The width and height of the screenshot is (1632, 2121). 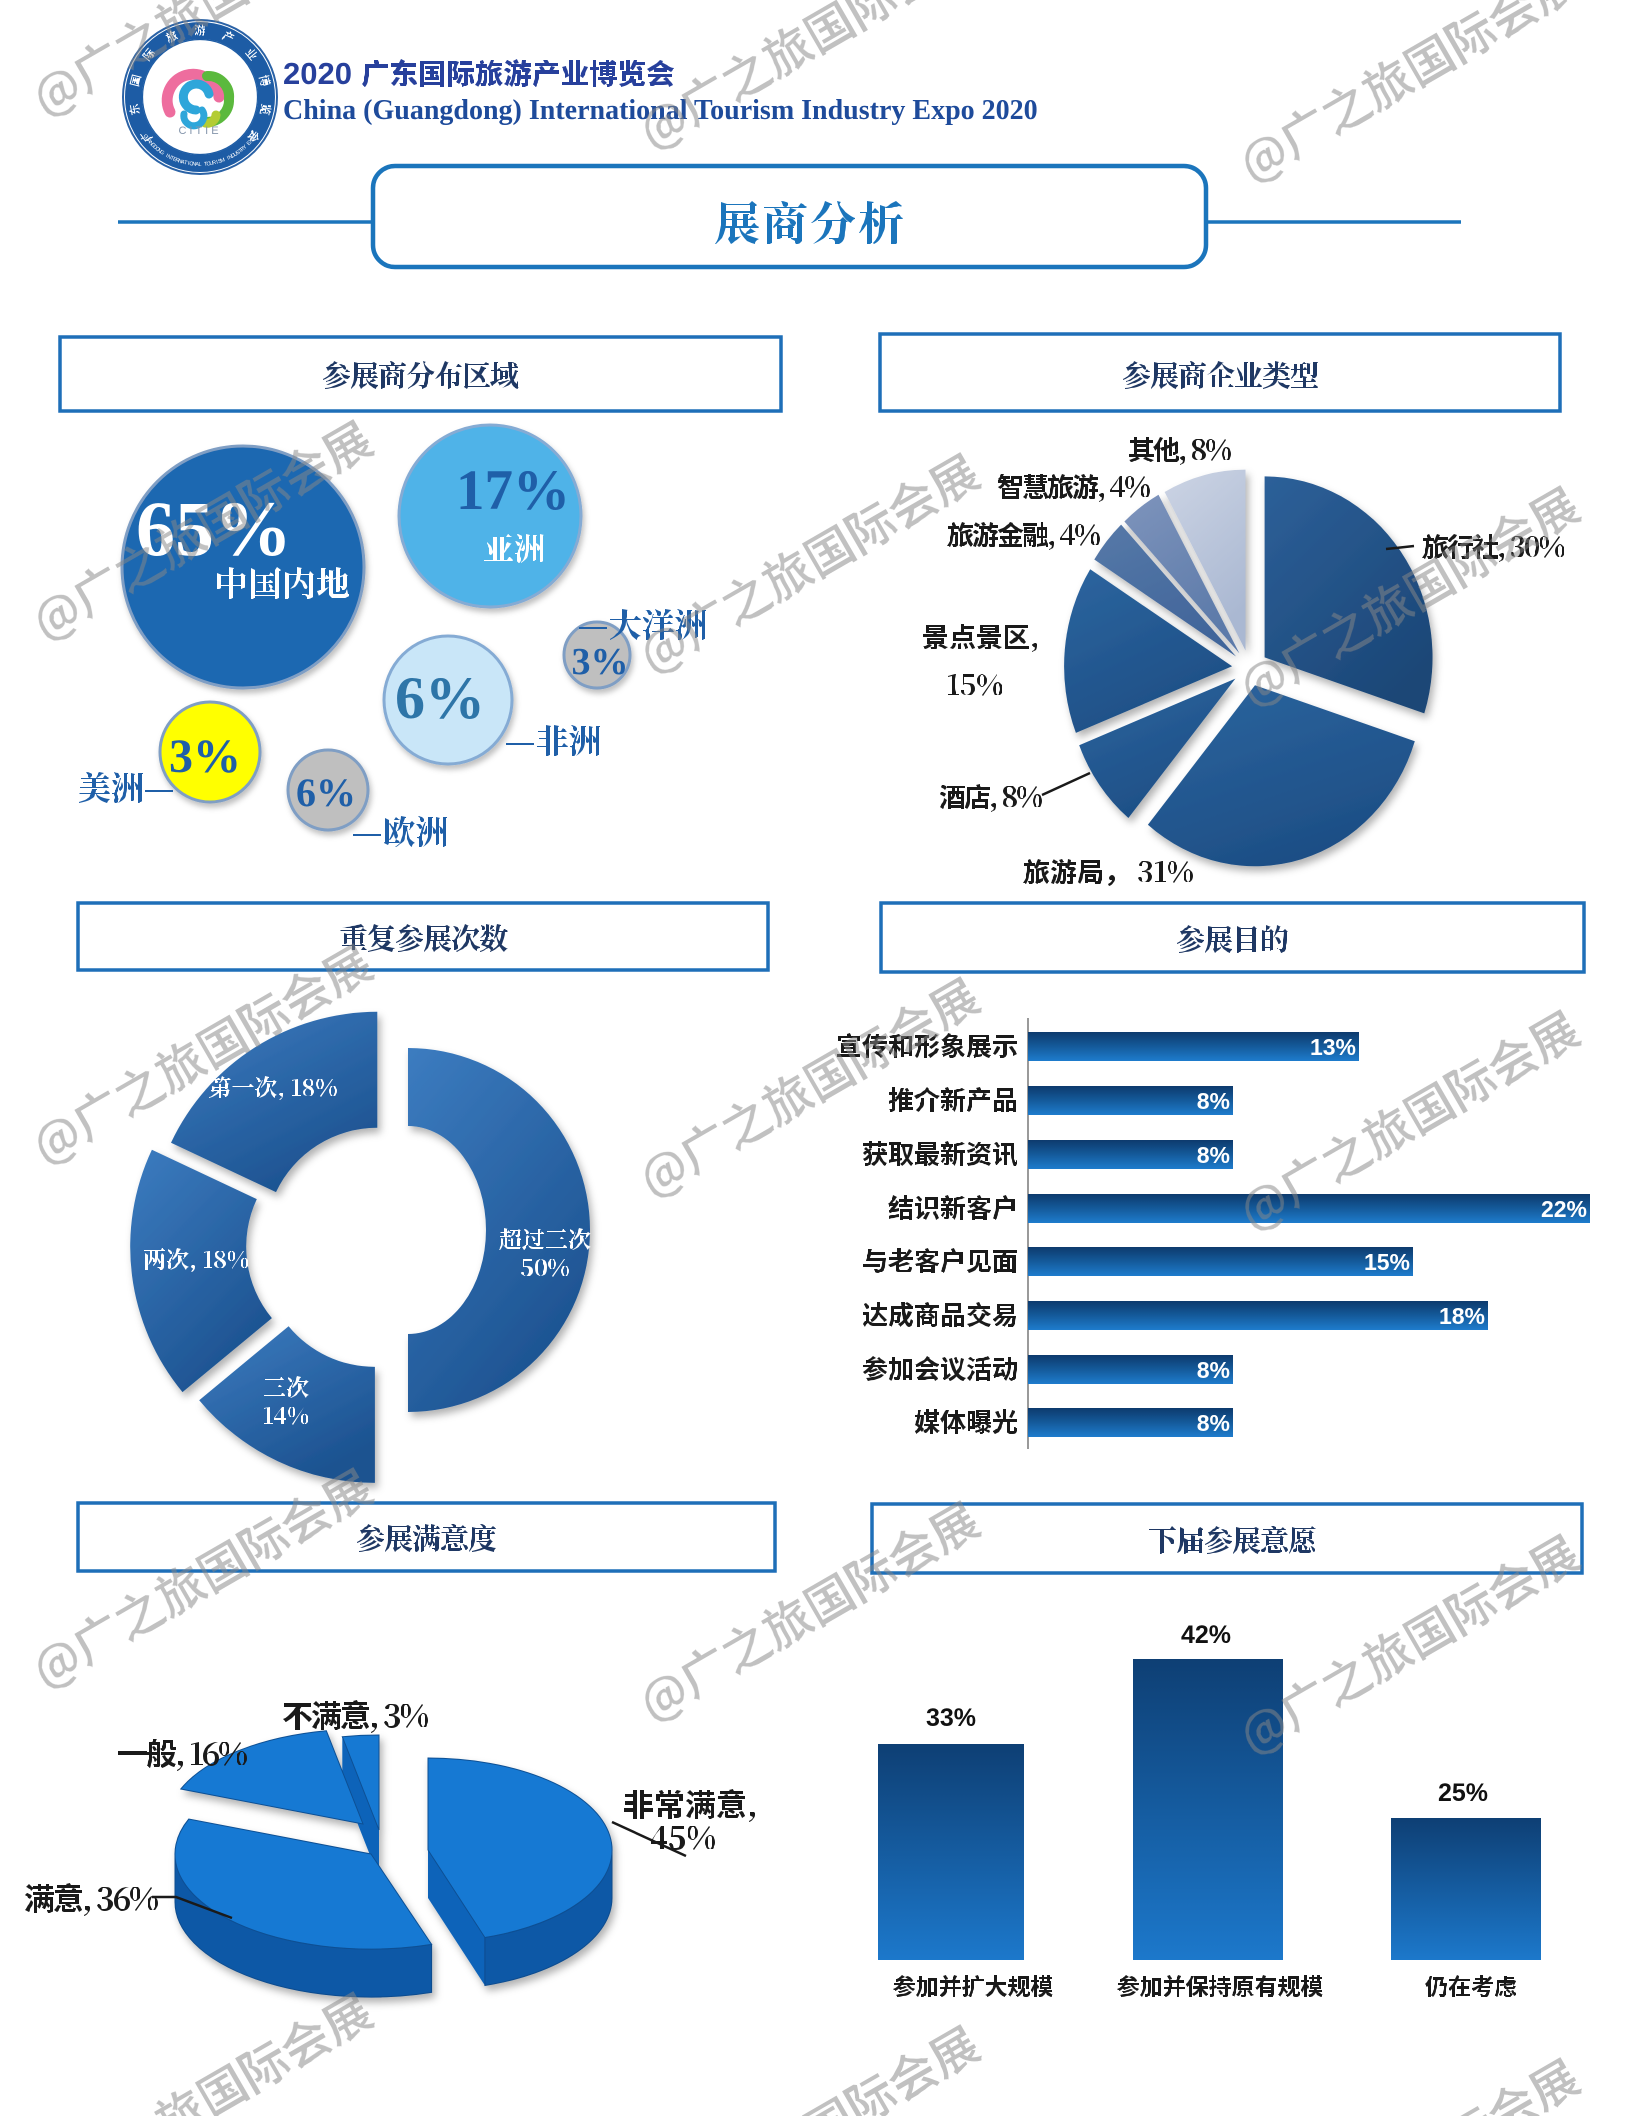 What do you see at coordinates (1463, 1793) in the screenshot?
I see `svg-text: 25%` at bounding box center [1463, 1793].